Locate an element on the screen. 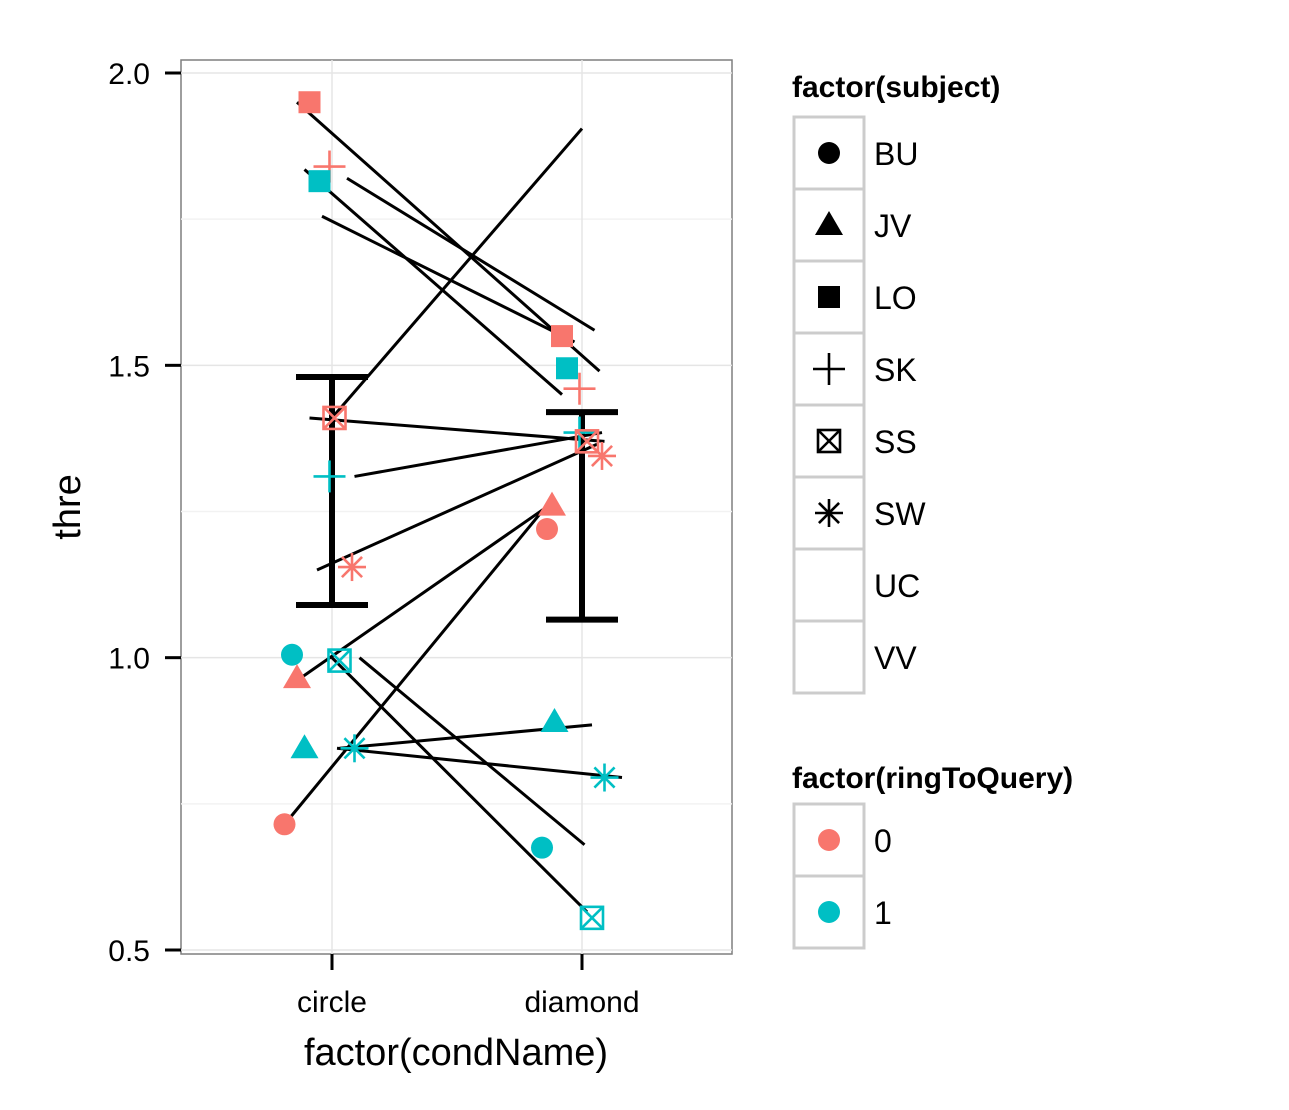  y-axis-title: thre is located at coordinates (68, 506).